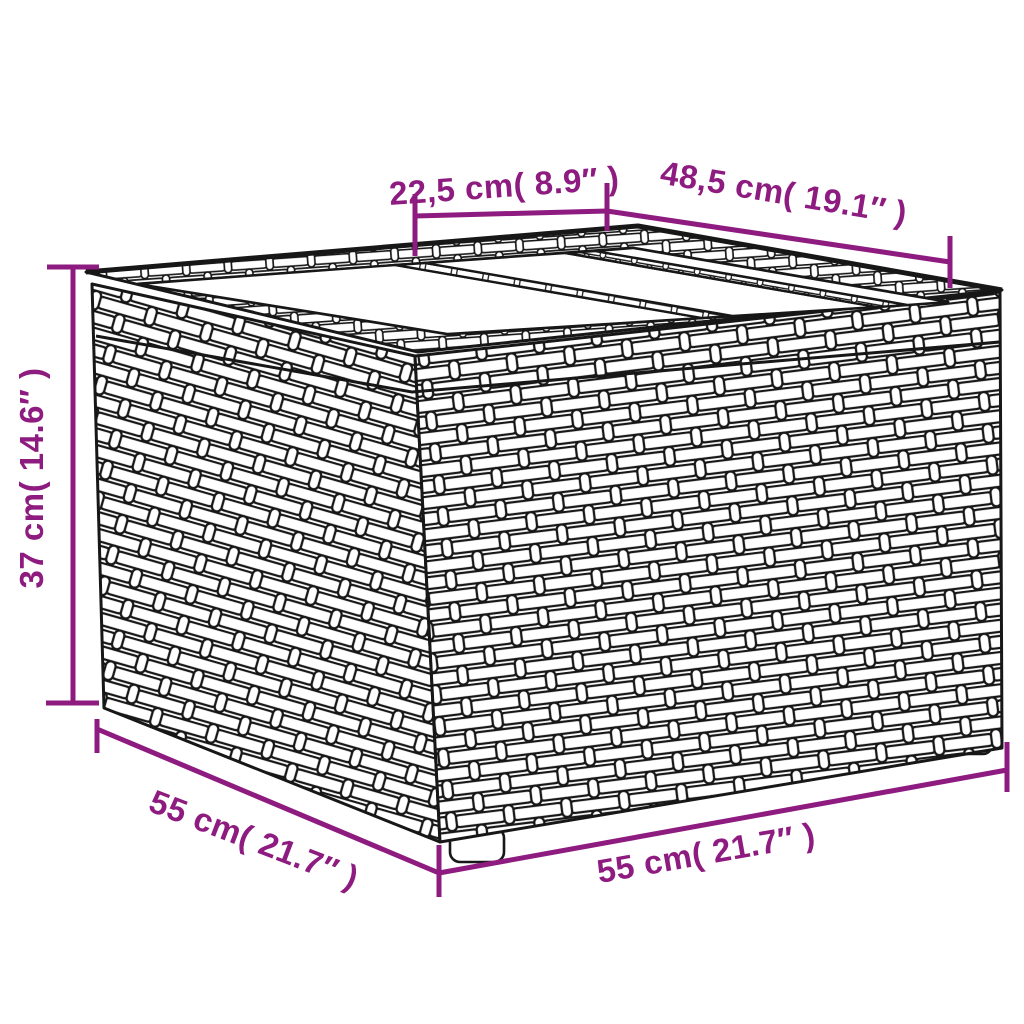 The image size is (1024, 1024). What do you see at coordinates (724, 809) in the screenshot?
I see `width-dimension-line` at bounding box center [724, 809].